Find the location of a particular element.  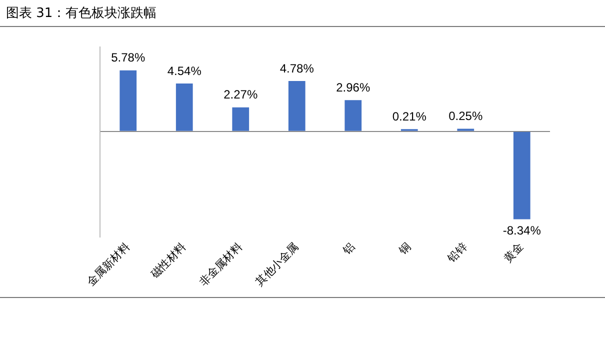

chart-title: 图表 31：有色板块涨跌幅 is located at coordinates (302, 13).